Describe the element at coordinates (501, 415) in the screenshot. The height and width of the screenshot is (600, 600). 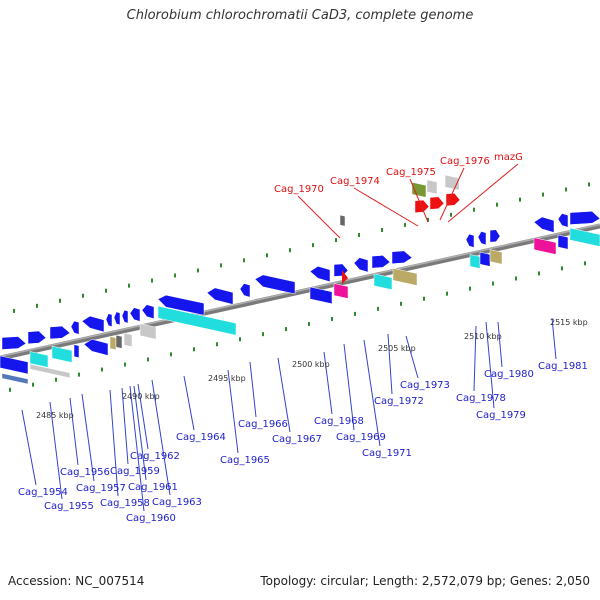
I see `gene-label: Cag_1979` at that location.